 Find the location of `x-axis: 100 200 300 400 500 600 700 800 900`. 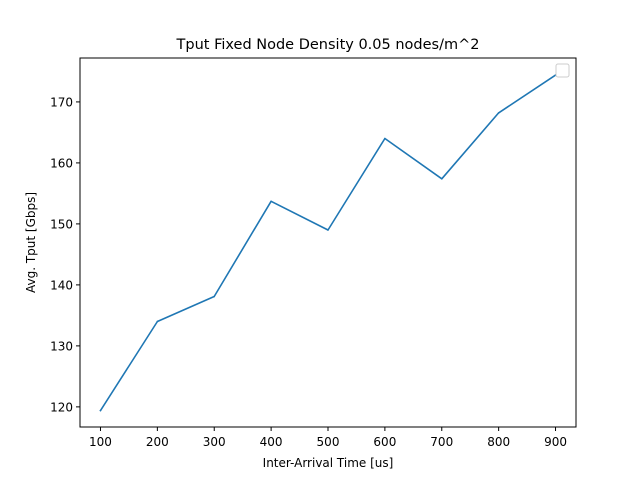

x-axis: 100 200 300 400 500 600 700 800 900 is located at coordinates (328, 438).